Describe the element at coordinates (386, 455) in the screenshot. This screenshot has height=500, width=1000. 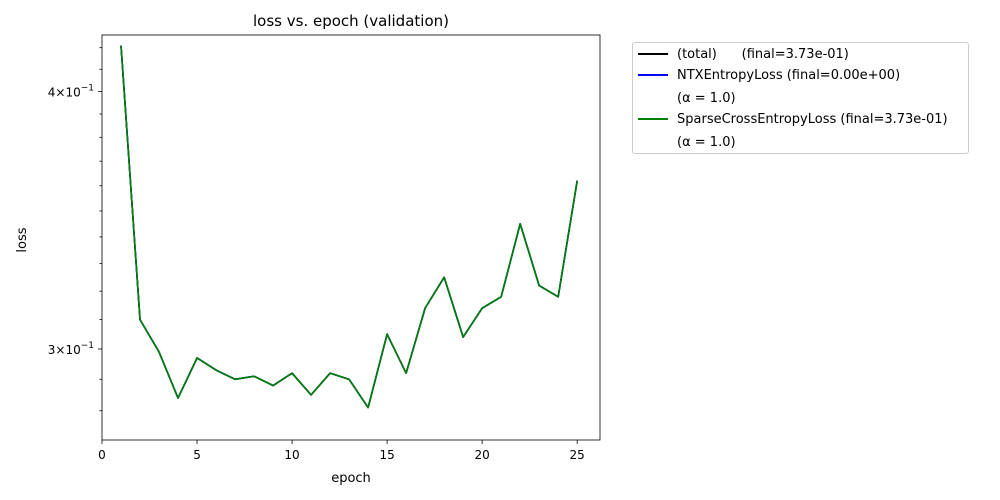
I see `x-tick-label: 15` at that location.